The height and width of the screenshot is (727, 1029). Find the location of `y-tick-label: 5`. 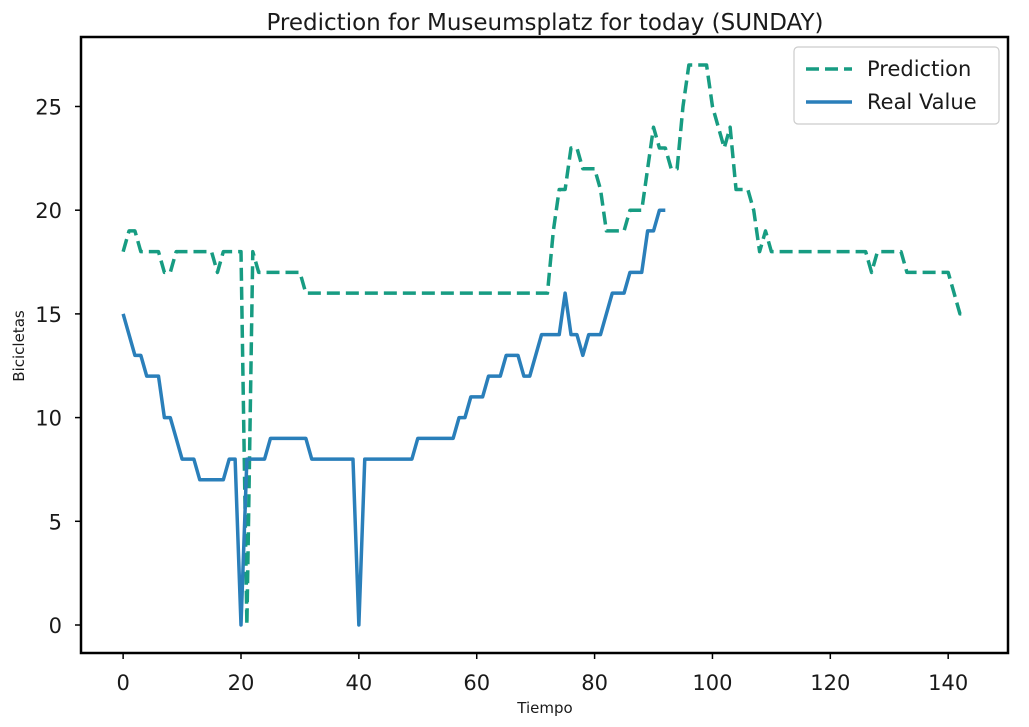

y-tick-label: 5 is located at coordinates (55, 522).